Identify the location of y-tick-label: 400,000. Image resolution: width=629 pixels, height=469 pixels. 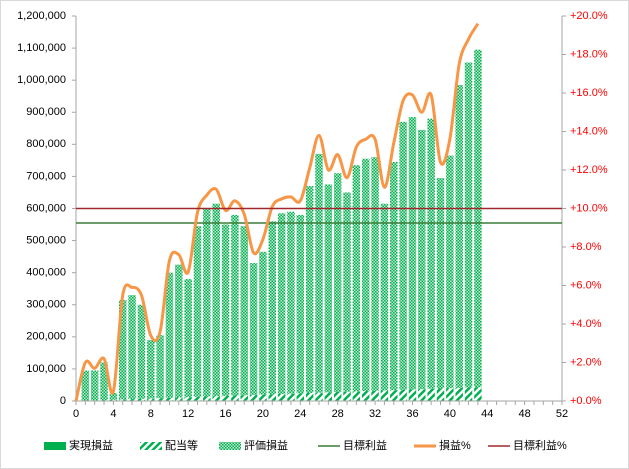
(46, 273).